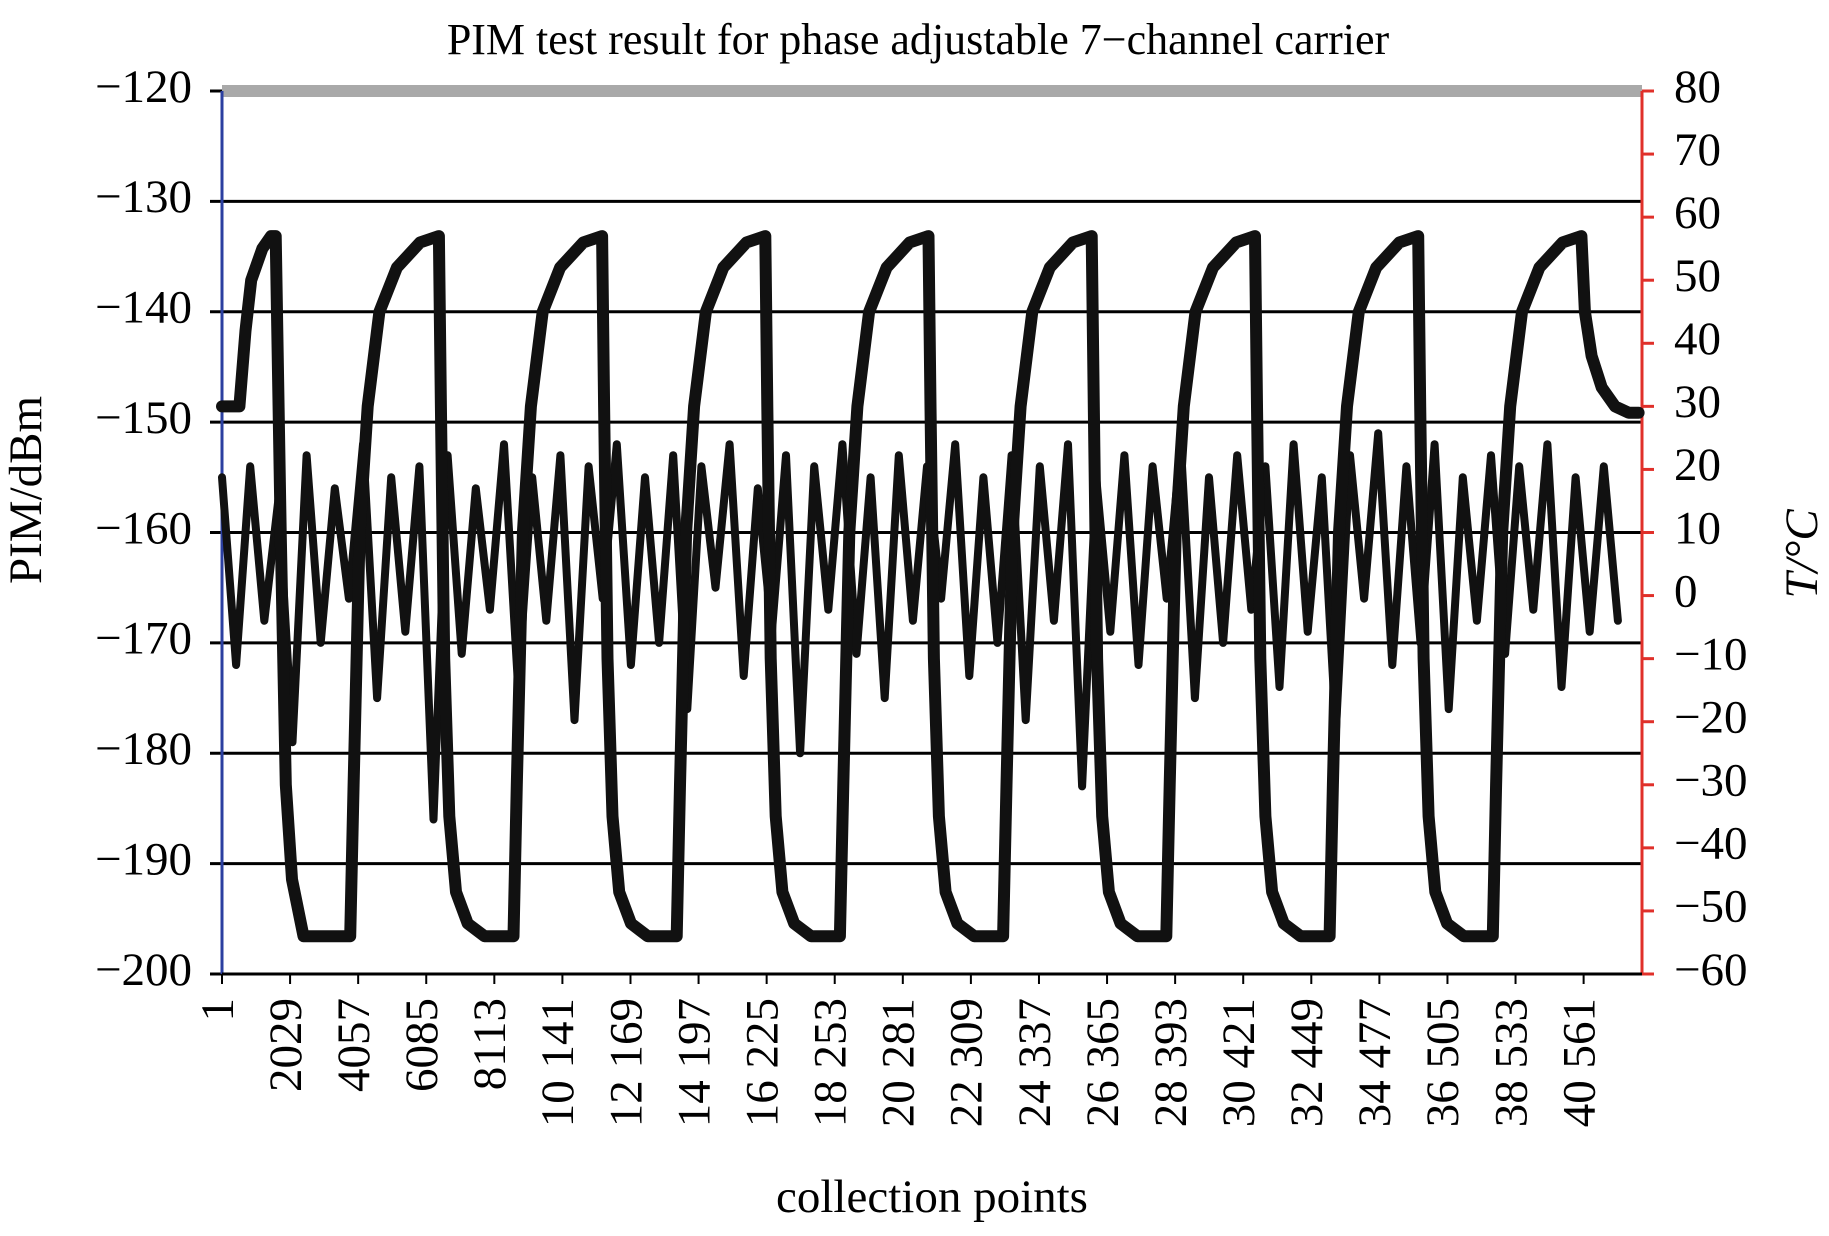 Image resolution: width=1829 pixels, height=1236 pixels. What do you see at coordinates (143, 418) in the screenshot?
I see `y-tick-label: −150` at bounding box center [143, 418].